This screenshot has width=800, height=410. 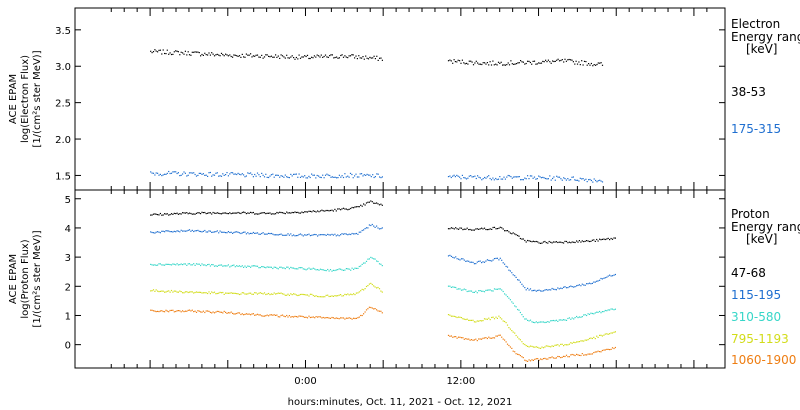 I want to click on y-tick-label: 5, so click(x=68, y=200).